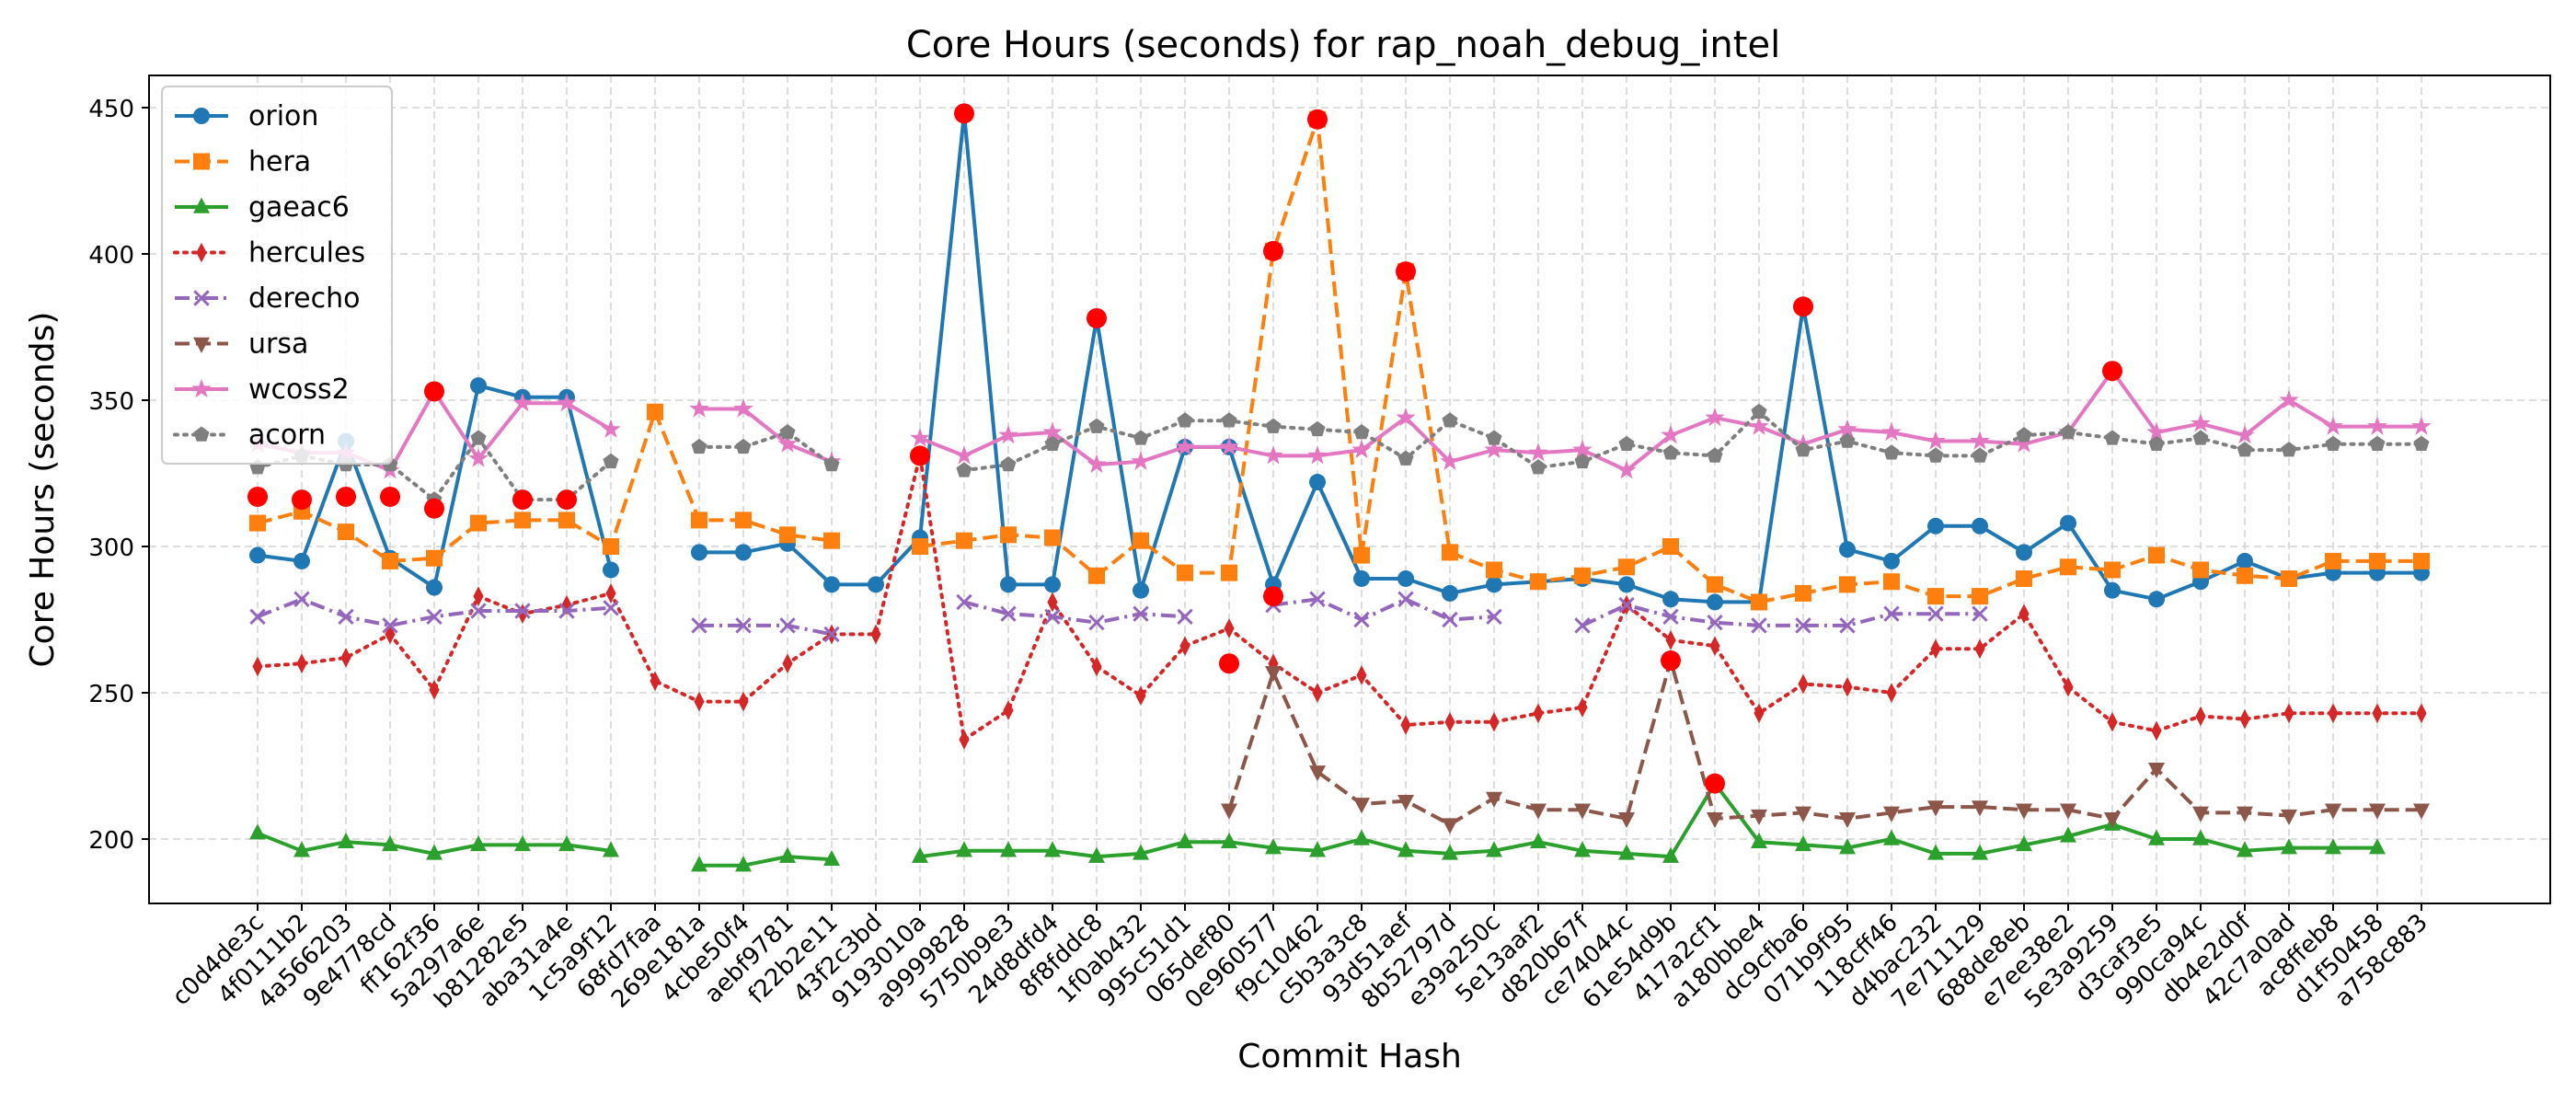 The width and height of the screenshot is (2576, 1104). What do you see at coordinates (1825, 744) in the screenshot?
I see `series-ursa` at bounding box center [1825, 744].